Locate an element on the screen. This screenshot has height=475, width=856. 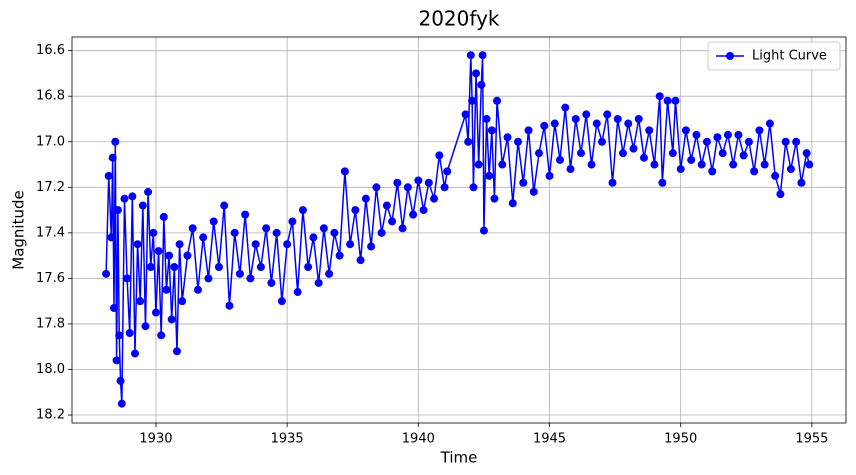
legend-label: Light Curve is located at coordinates (789, 56).